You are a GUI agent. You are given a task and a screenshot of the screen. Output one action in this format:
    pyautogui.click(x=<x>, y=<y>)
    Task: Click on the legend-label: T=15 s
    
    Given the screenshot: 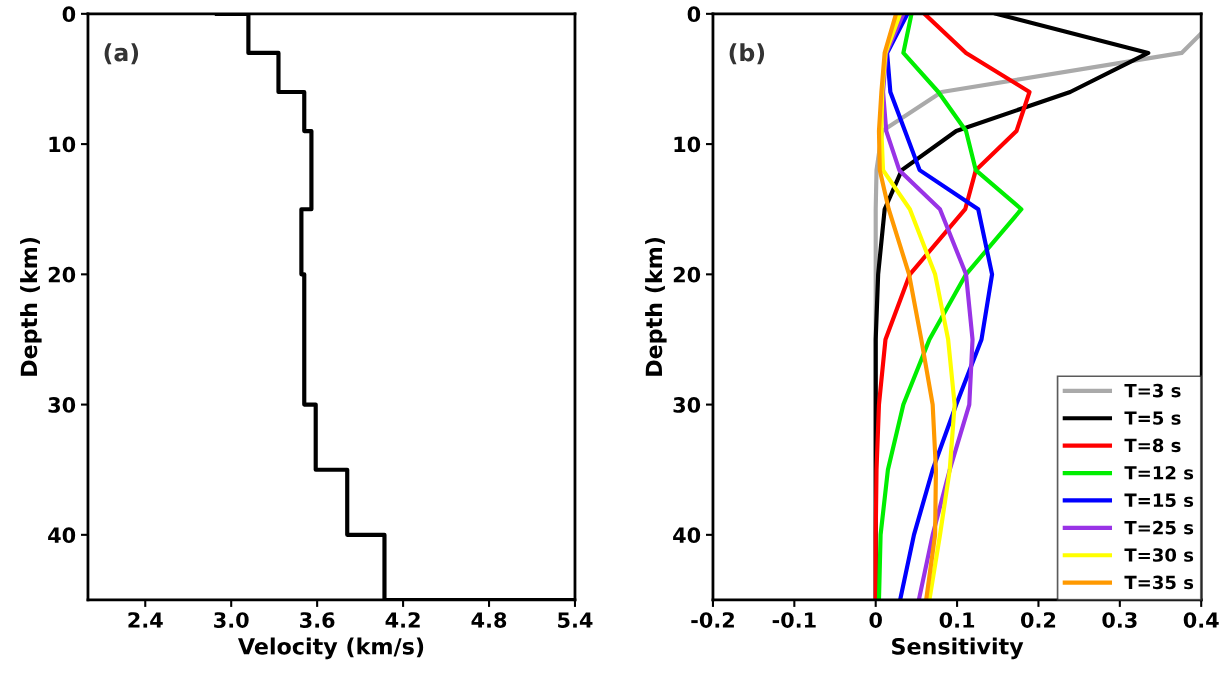 What is the action you would take?
    pyautogui.click(x=1159, y=500)
    